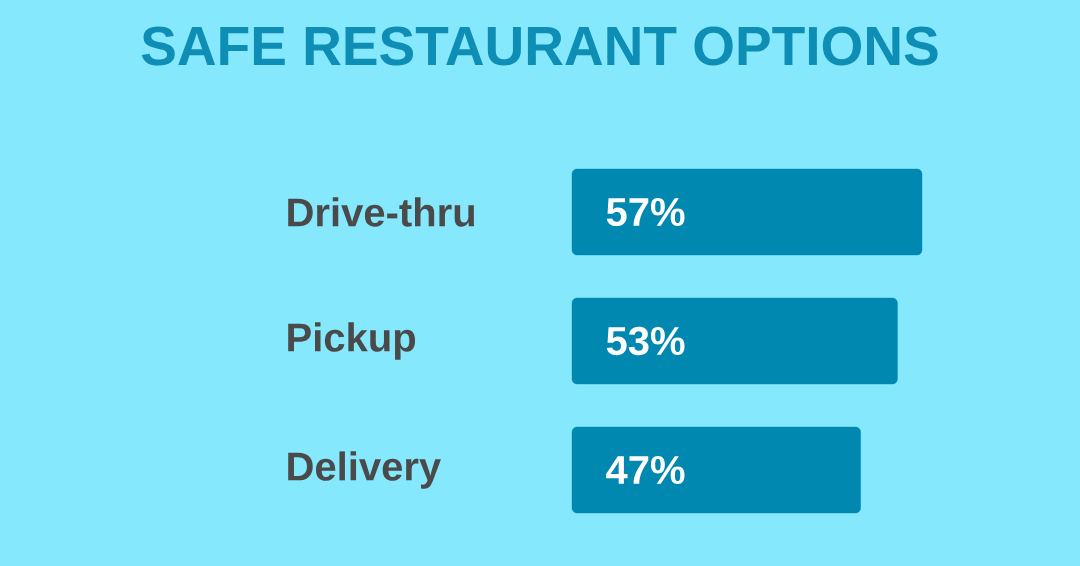  What do you see at coordinates (645, 212) in the screenshot?
I see `data-label: 57%` at bounding box center [645, 212].